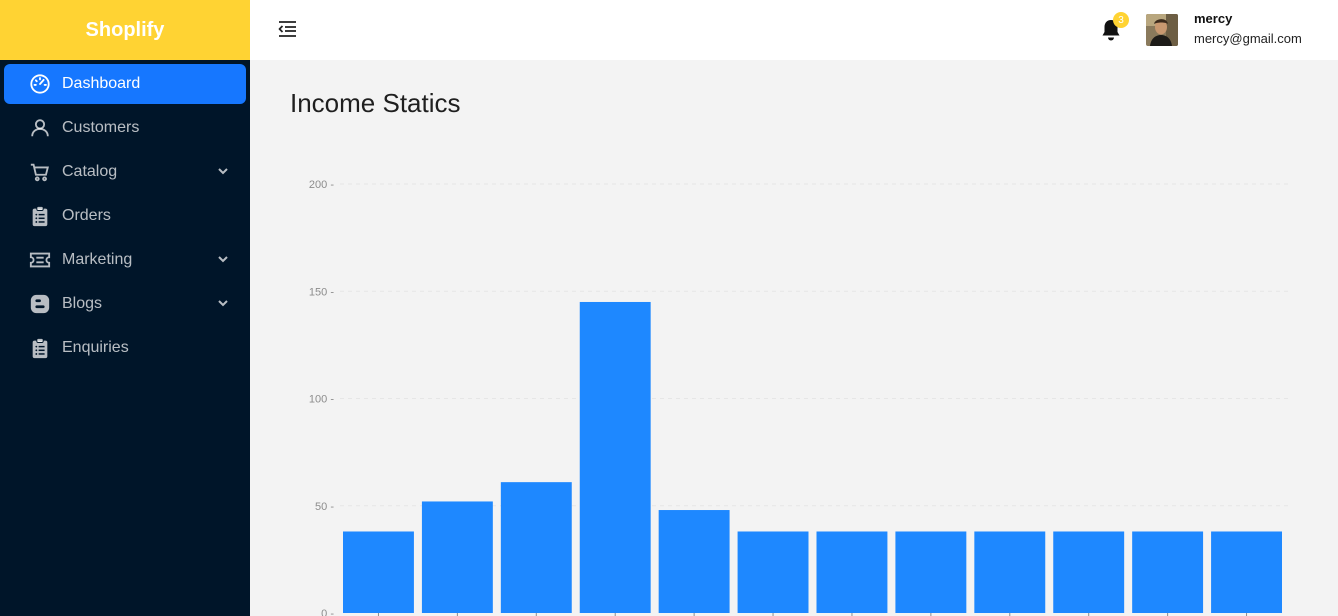 The width and height of the screenshot is (1338, 616). Describe the element at coordinates (82, 303) in the screenshot. I see `sidebar-item-label: Blogs` at that location.